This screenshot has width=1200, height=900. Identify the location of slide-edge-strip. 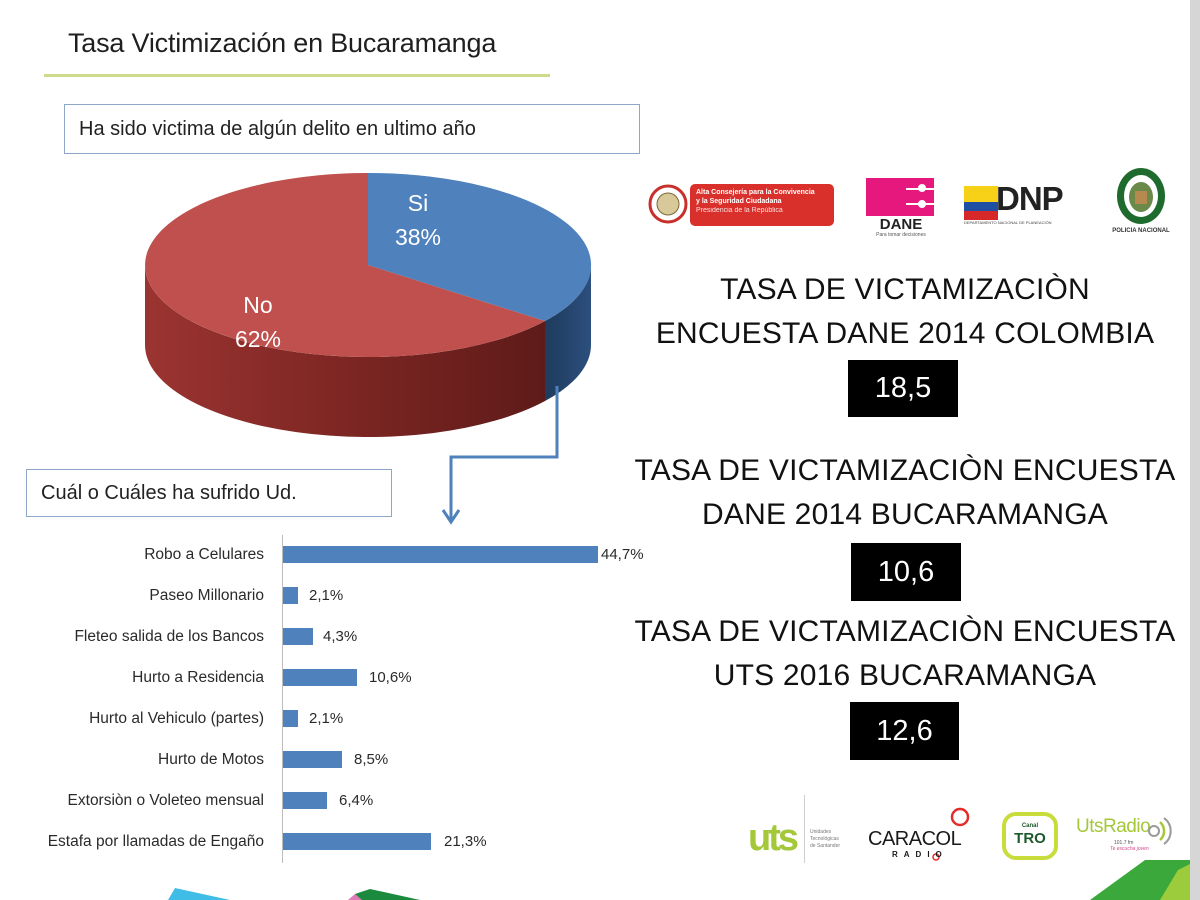
(1195, 450).